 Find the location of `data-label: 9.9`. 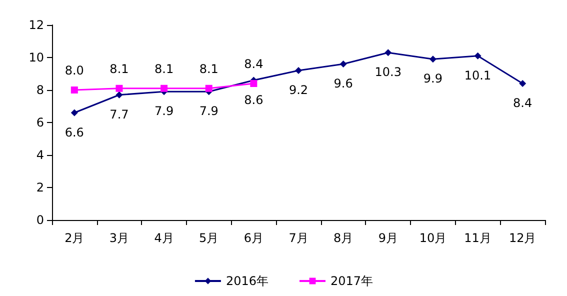

data-label: 9.9 is located at coordinates (432, 79).